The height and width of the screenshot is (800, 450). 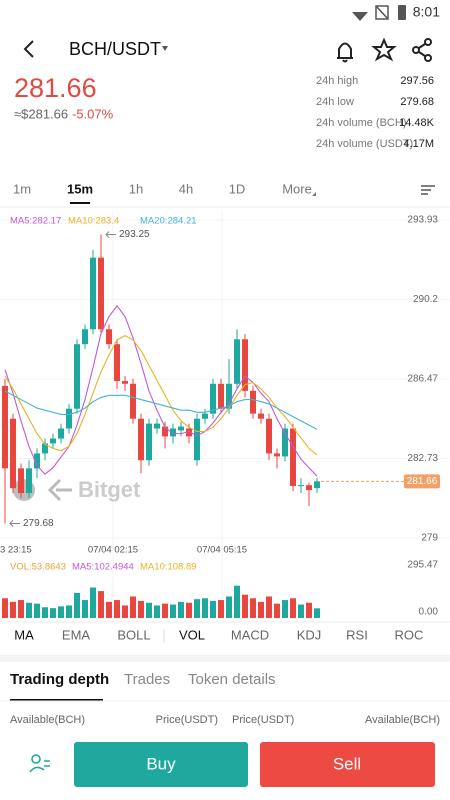 What do you see at coordinates (35, 221) in the screenshot?
I see `ma-legend: MA5:282.17` at bounding box center [35, 221].